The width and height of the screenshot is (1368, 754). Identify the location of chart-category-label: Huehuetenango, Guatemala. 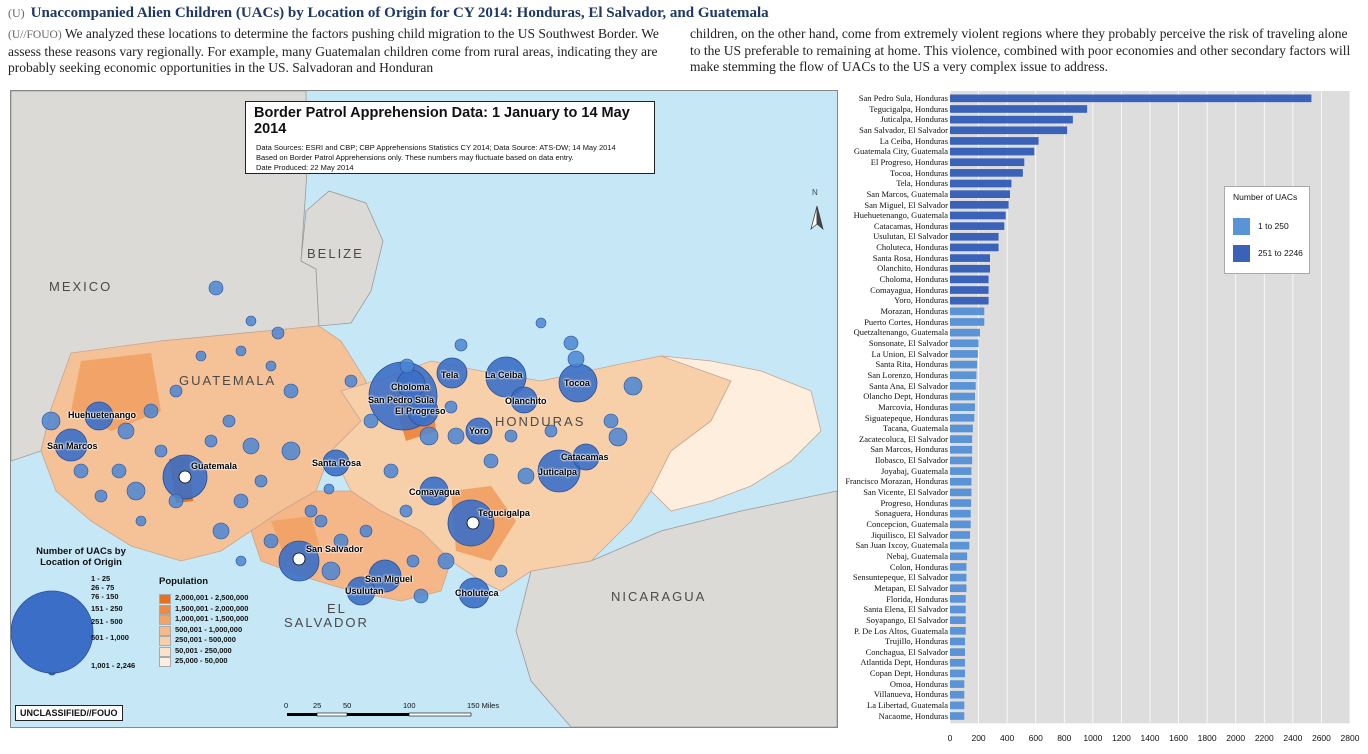
(900, 215).